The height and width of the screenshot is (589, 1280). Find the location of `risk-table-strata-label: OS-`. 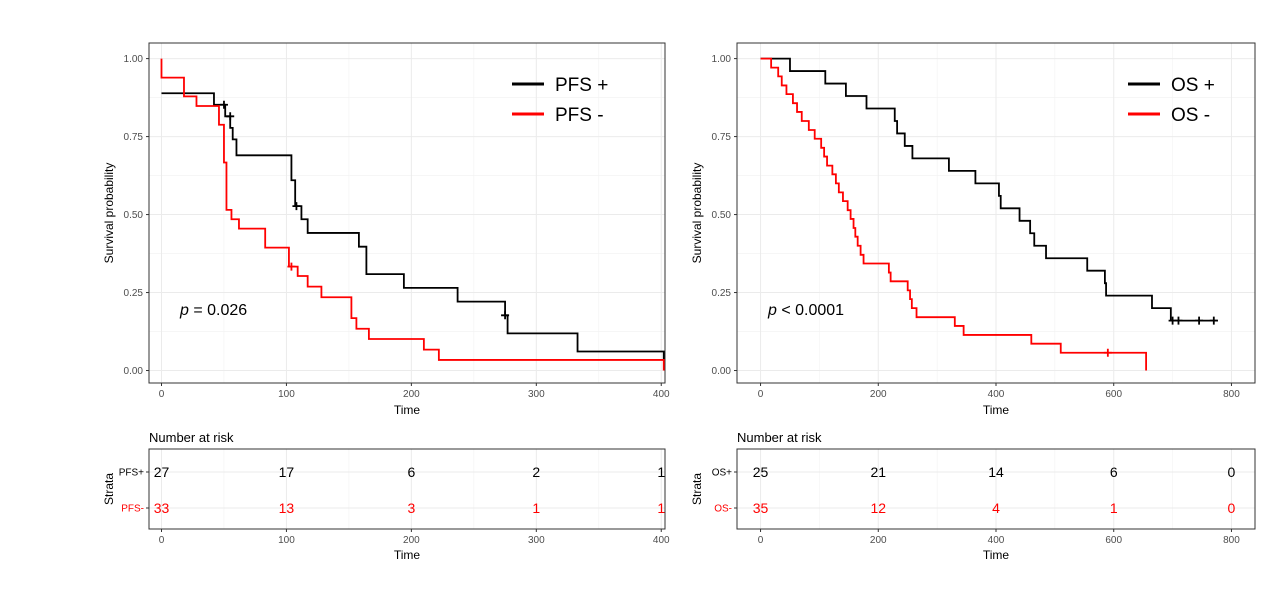

risk-table-strata-label: OS- is located at coordinates (723, 509).